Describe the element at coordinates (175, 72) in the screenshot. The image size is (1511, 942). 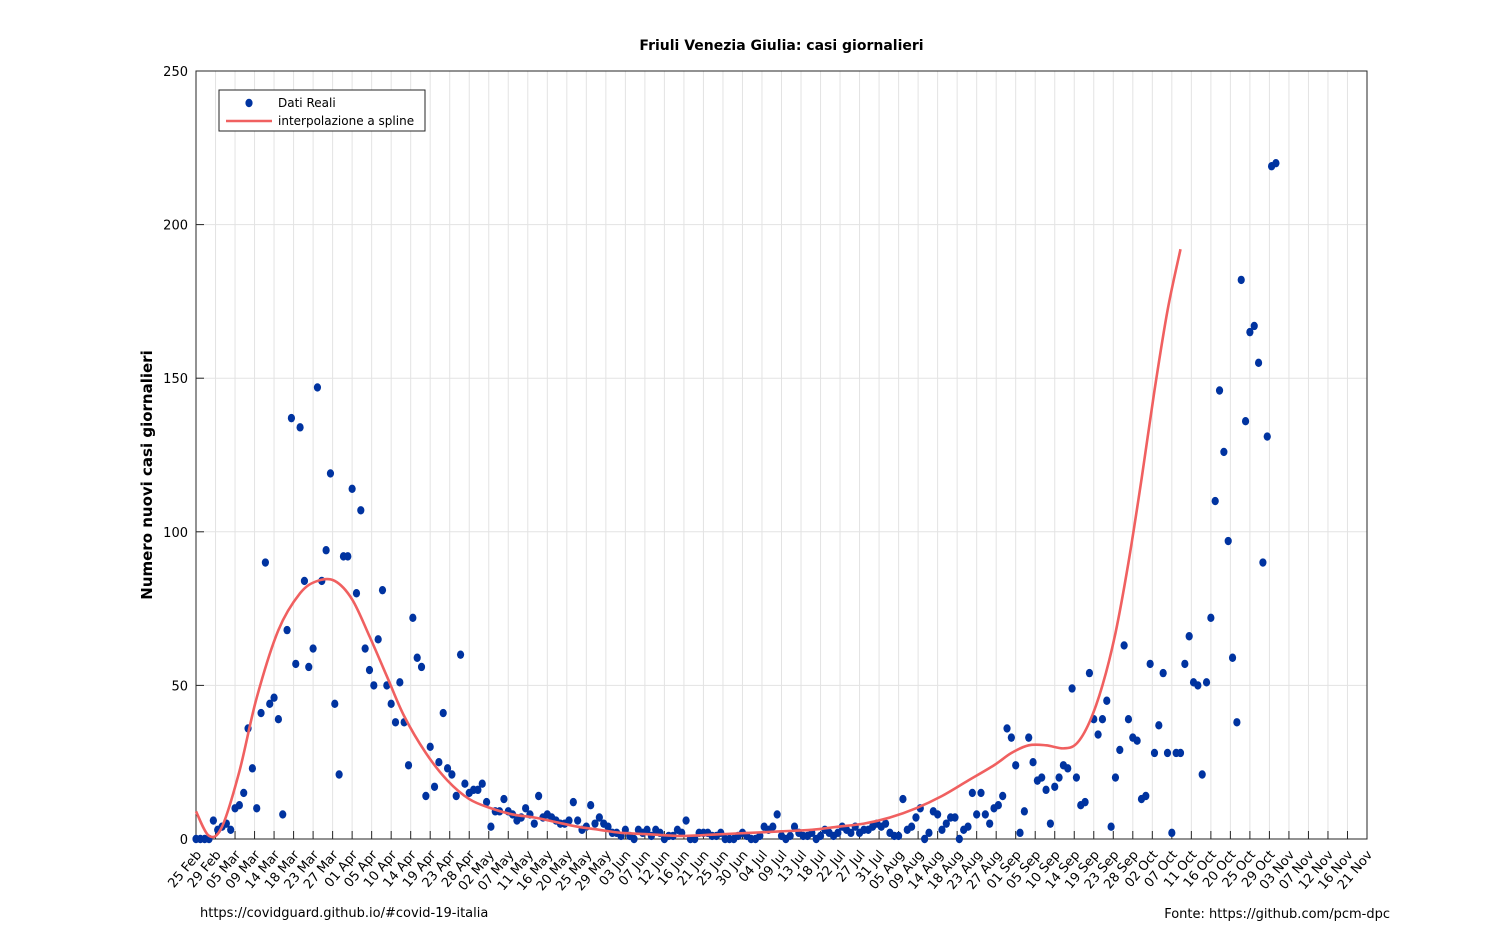
I see `y-tick-label: 250` at that location.